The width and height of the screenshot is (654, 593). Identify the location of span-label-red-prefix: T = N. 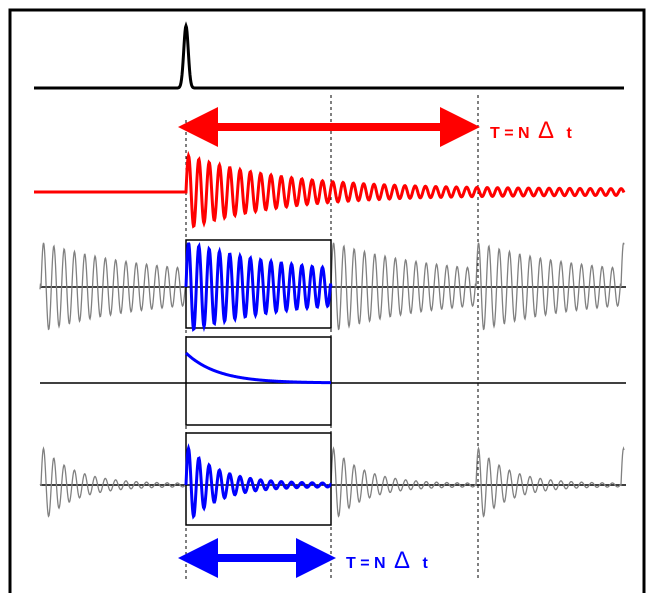
(510, 133).